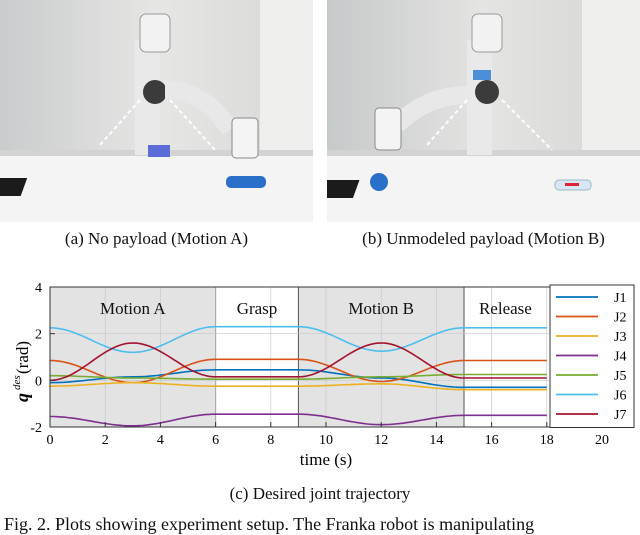 The width and height of the screenshot is (640, 535). I want to click on x-tick-label: 18, so click(547, 440).